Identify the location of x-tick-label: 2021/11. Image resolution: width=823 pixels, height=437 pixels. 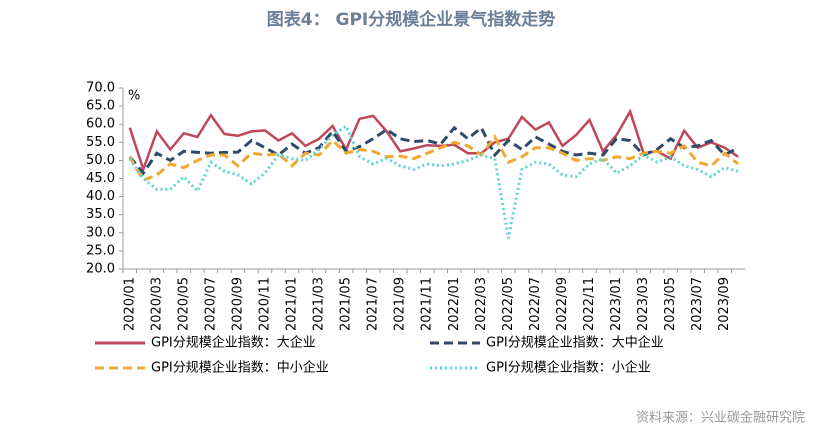
(427, 304).